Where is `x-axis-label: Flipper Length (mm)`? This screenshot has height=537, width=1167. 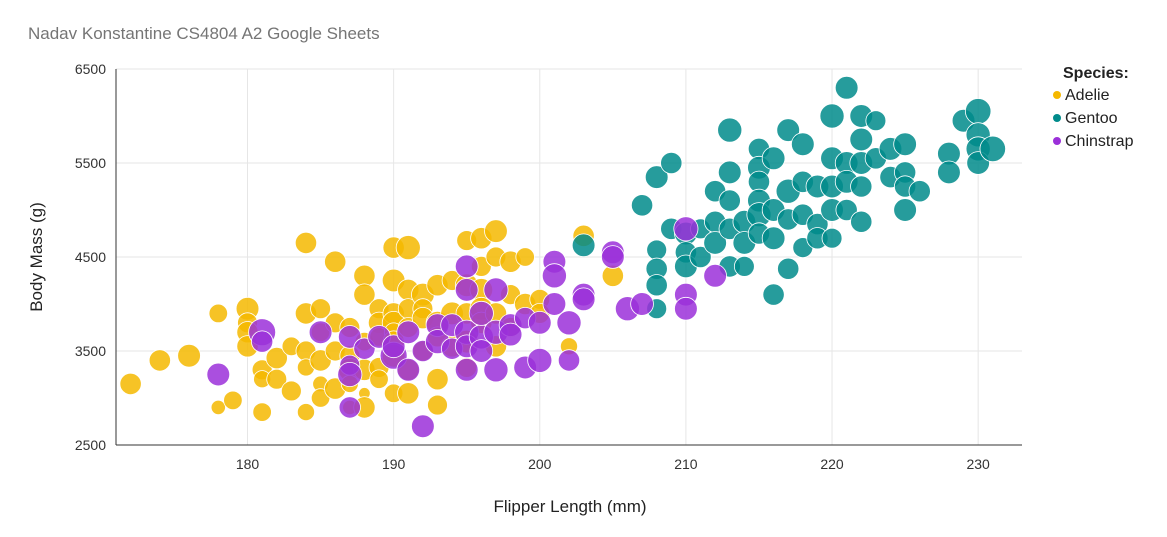 x-axis-label: Flipper Length (mm) is located at coordinates (569, 506).